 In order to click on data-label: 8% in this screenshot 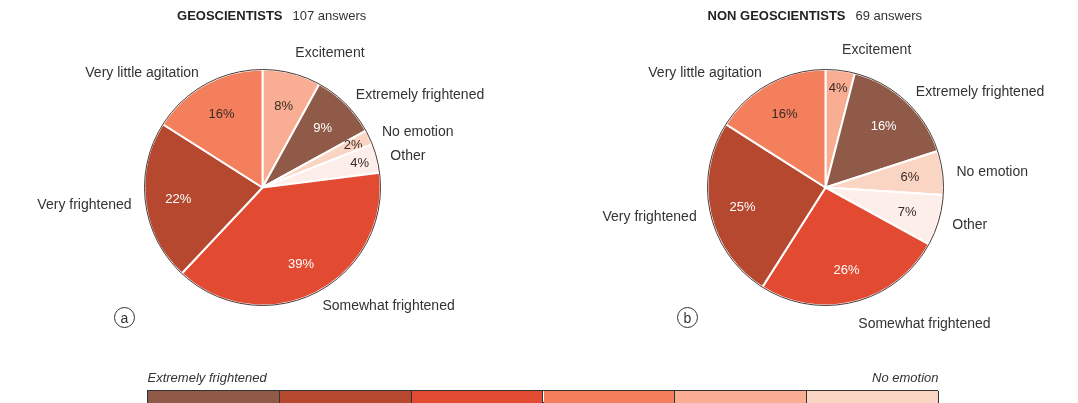, I will do `click(284, 105)`.